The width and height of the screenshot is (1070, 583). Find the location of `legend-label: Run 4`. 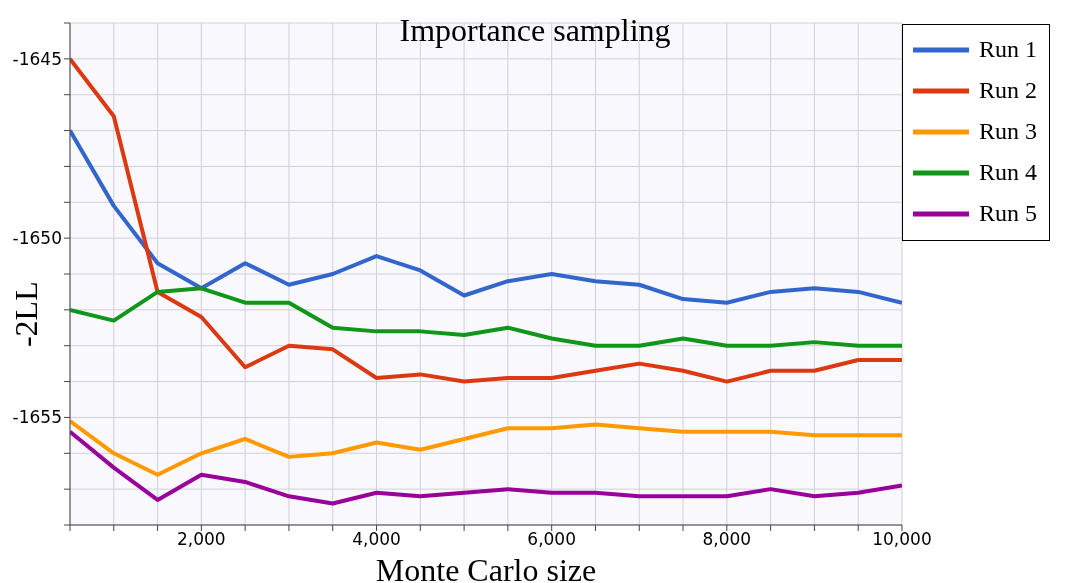

legend-label: Run 4 is located at coordinates (1007, 172).